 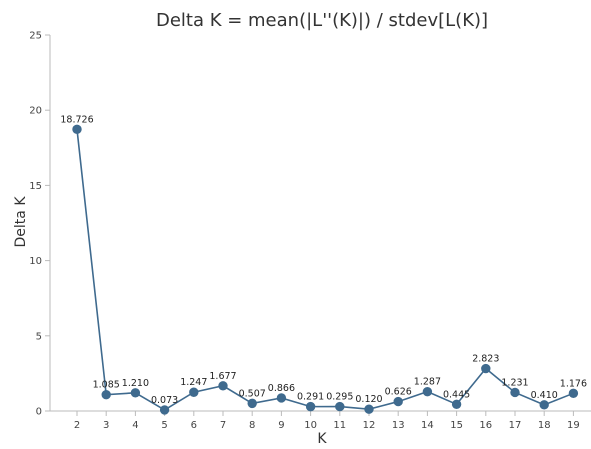 What do you see at coordinates (252, 393) in the screenshot?
I see `data-label: 0.507` at bounding box center [252, 393].